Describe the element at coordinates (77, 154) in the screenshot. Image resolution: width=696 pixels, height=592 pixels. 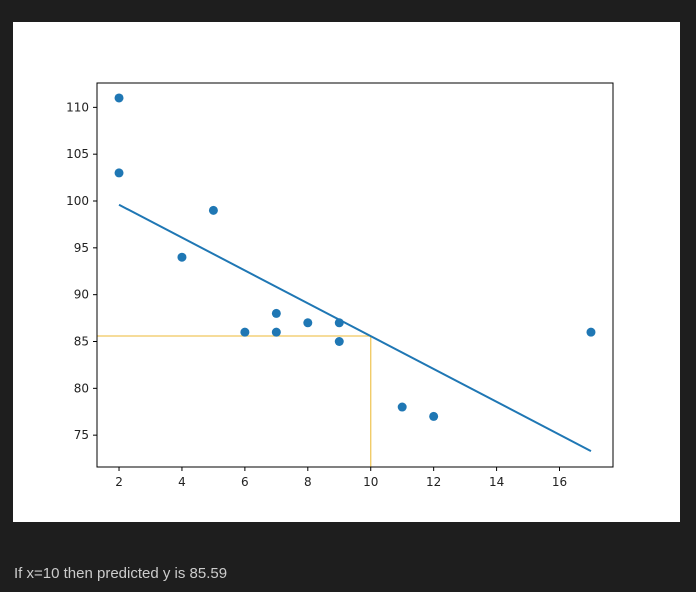
I see `y-tick-label: 105` at that location.